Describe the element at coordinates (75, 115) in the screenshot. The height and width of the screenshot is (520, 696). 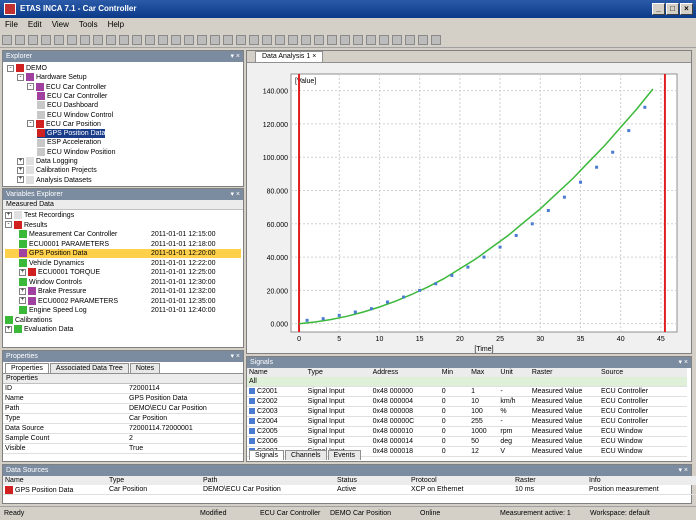
I see `tree-item: ECU Window Control` at that location.